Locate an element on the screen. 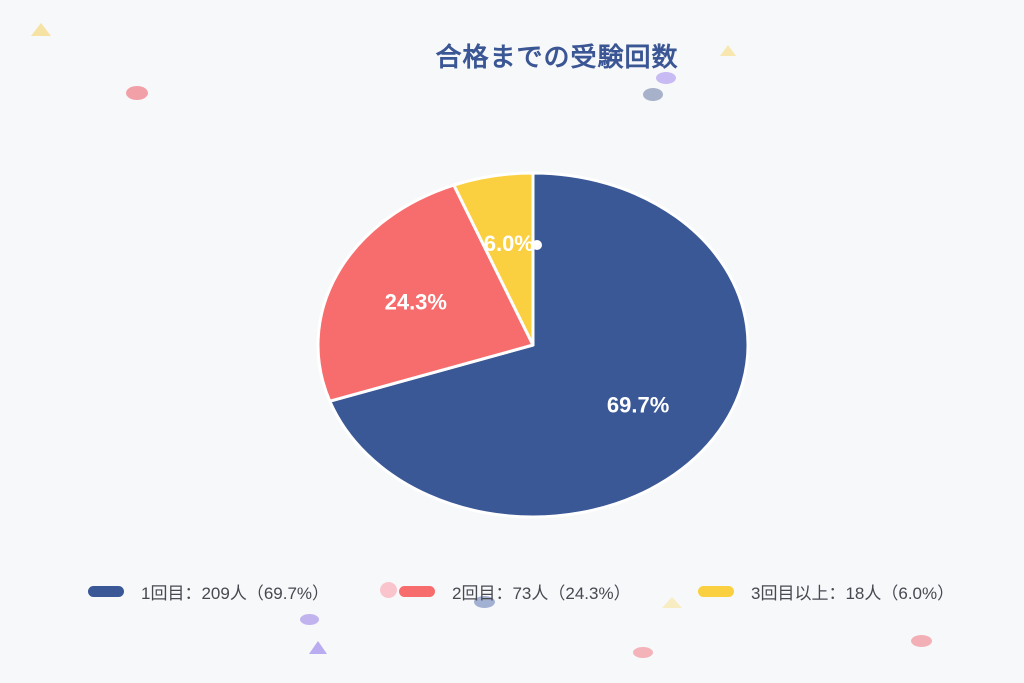  deco-ellipse-purple-top is located at coordinates (666, 78).